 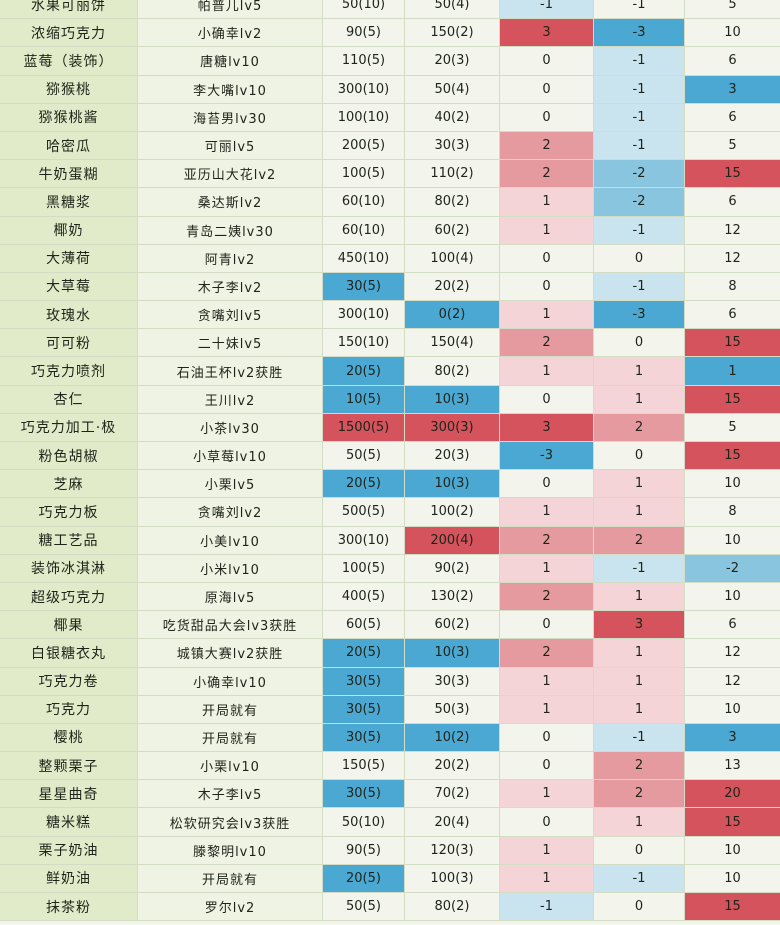 What do you see at coordinates (230, 625) in the screenshot?
I see `source-cell: 吃货甜品大会lv3获胜` at bounding box center [230, 625].